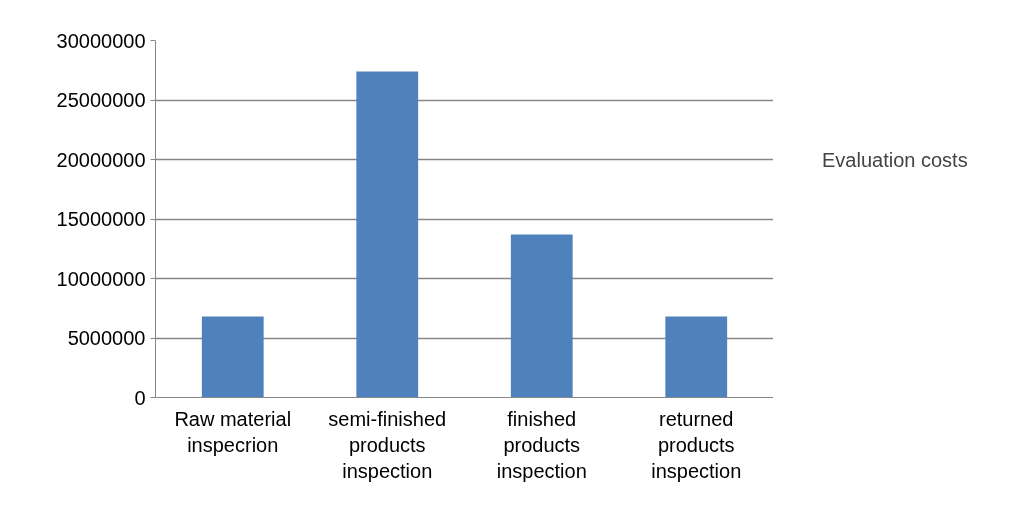 Image resolution: width=1024 pixels, height=522 pixels. I want to click on y-tick-label: 5000000, so click(106, 338).